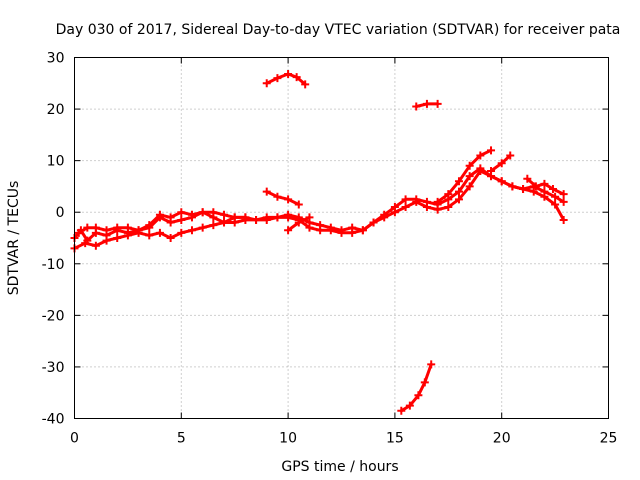  Describe the element at coordinates (74, 439) in the screenshot. I see `x-tick-label: 0` at that location.